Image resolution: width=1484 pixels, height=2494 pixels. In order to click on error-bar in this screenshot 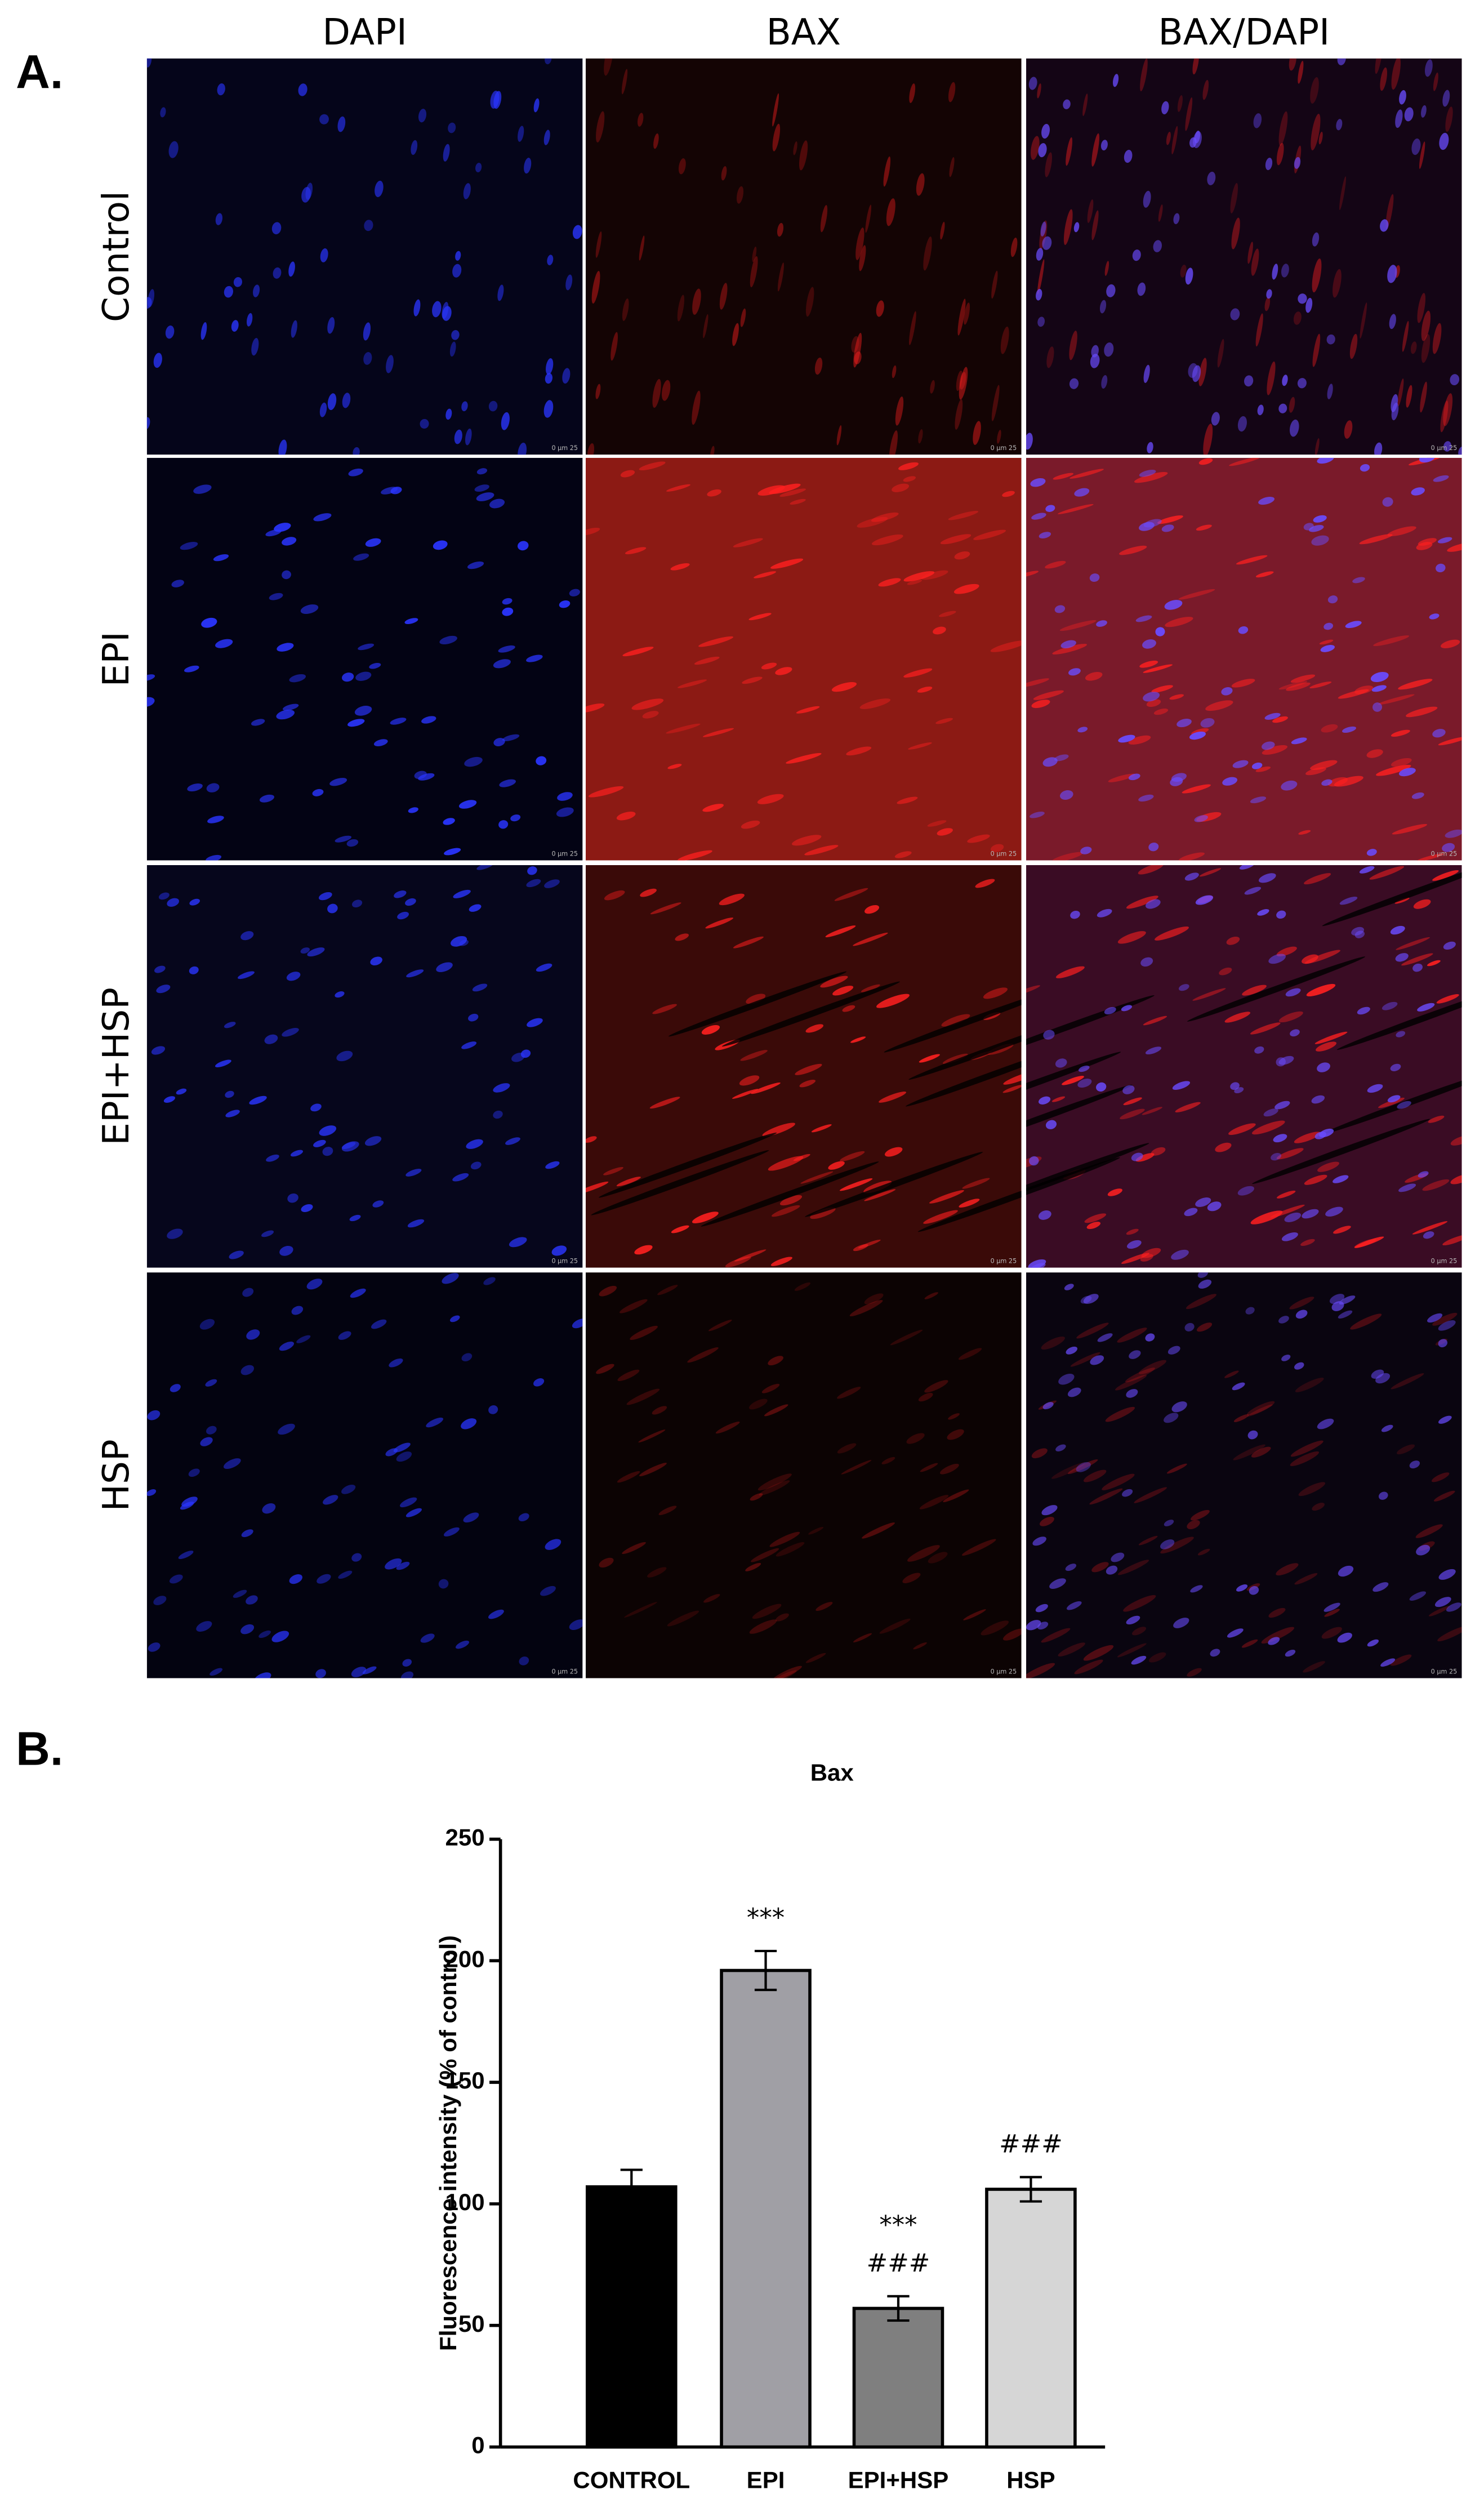, I will do `click(632, 2186)`.